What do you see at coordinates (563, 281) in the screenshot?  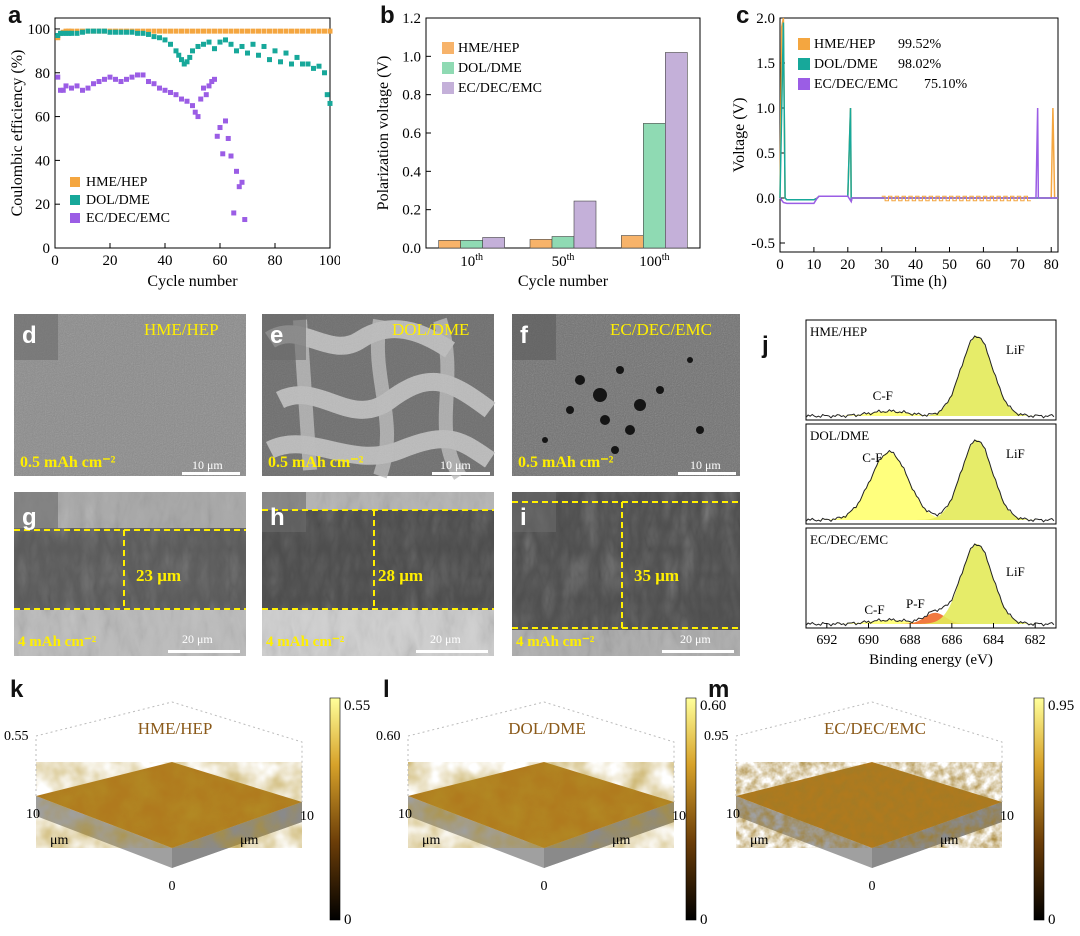 I see `x-axis-label: Cycle number` at bounding box center [563, 281].